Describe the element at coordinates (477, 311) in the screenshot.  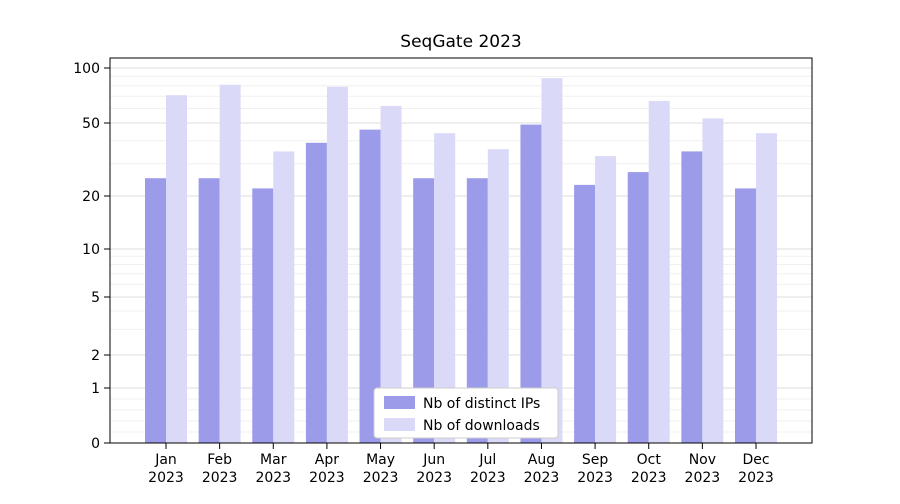
I see `bar-distinct-ips-jul` at that location.